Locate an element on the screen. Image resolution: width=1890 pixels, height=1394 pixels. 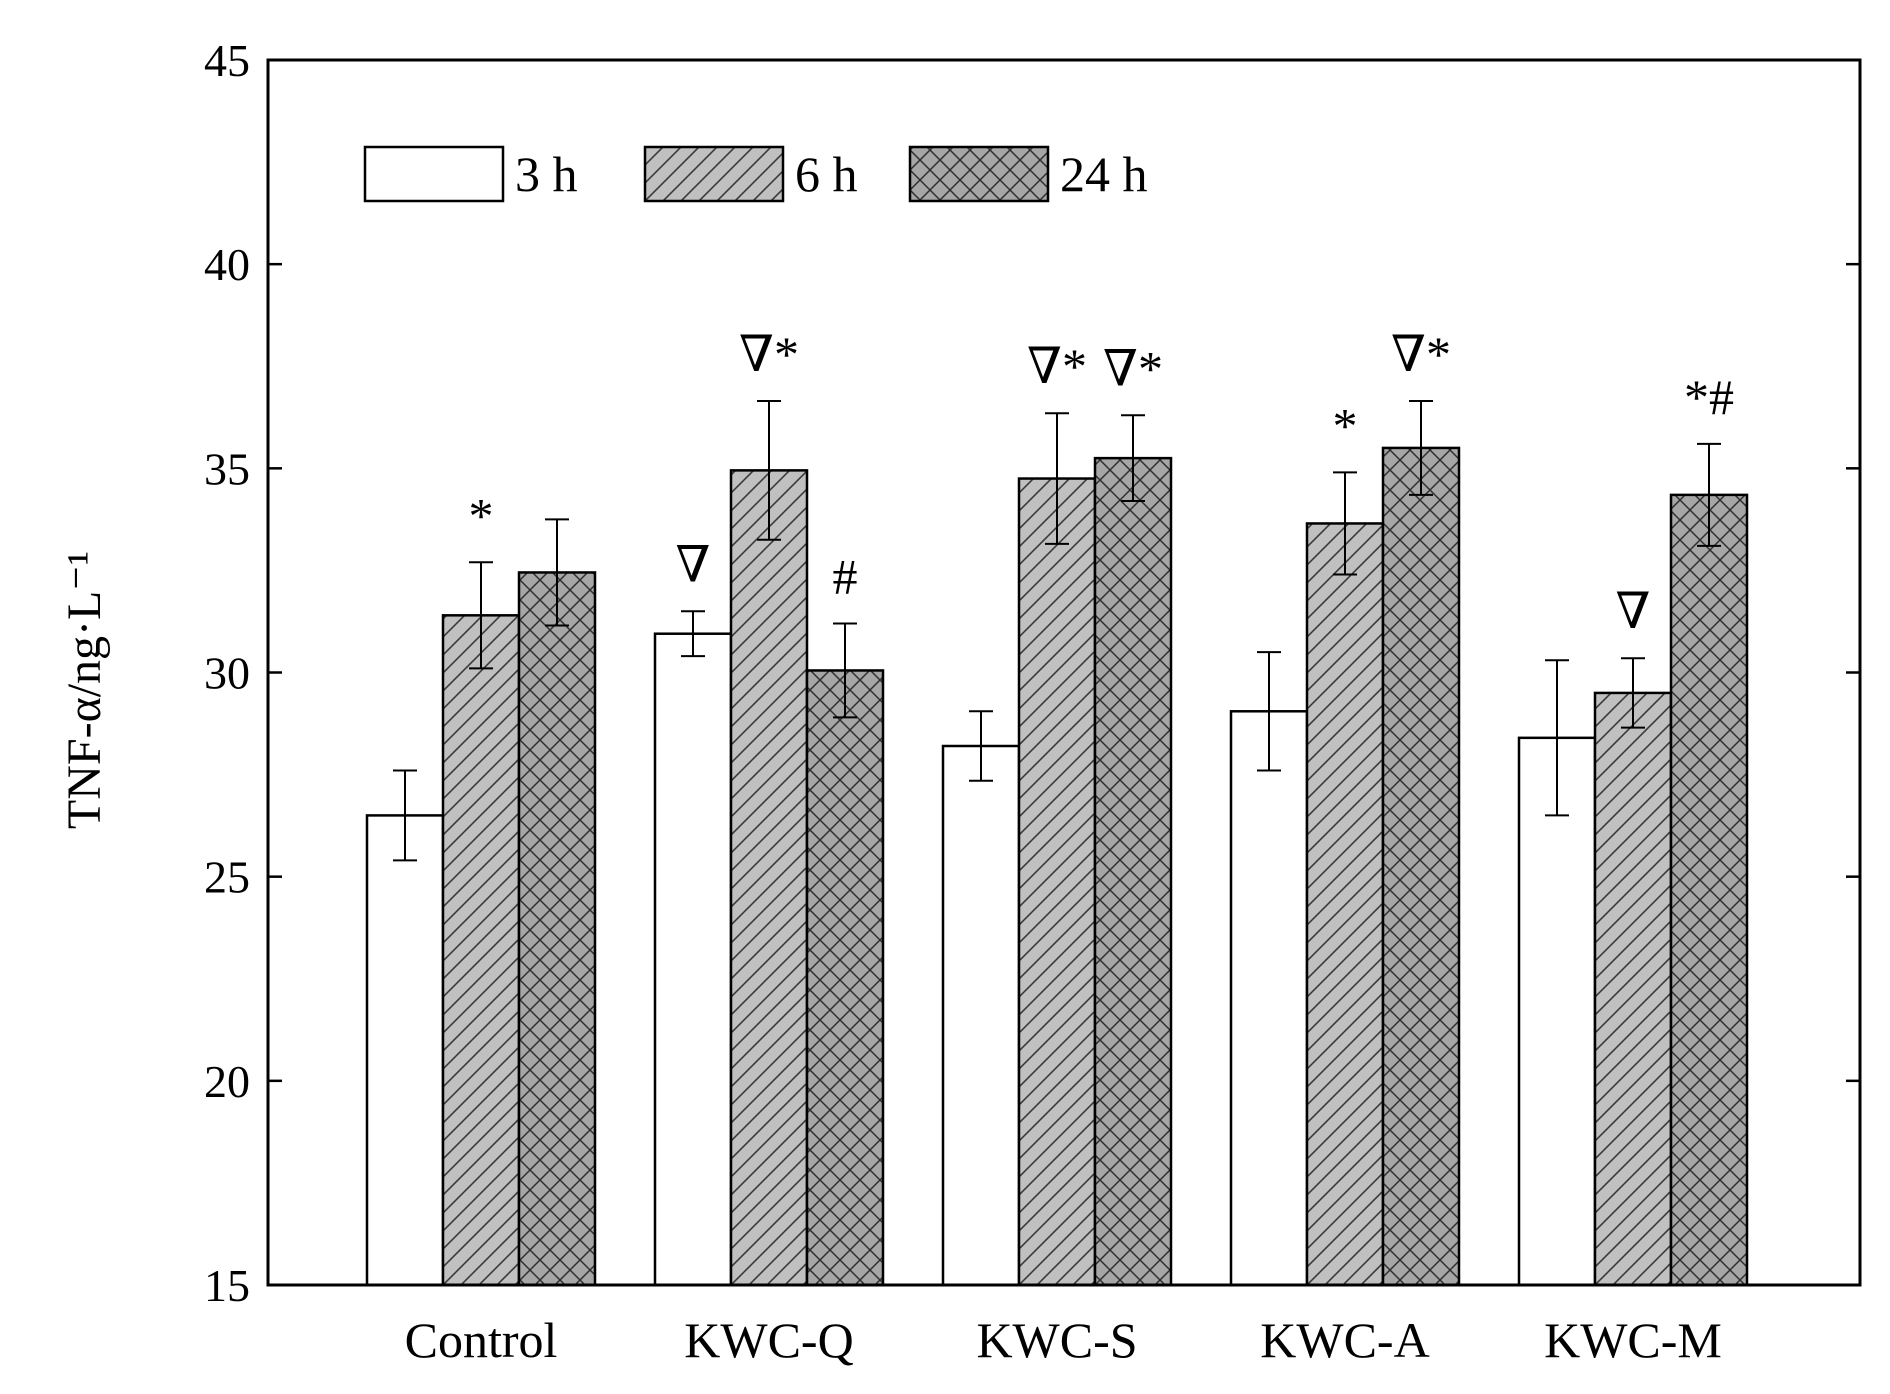
y-tick-label: 45 is located at coordinates (227, 60).